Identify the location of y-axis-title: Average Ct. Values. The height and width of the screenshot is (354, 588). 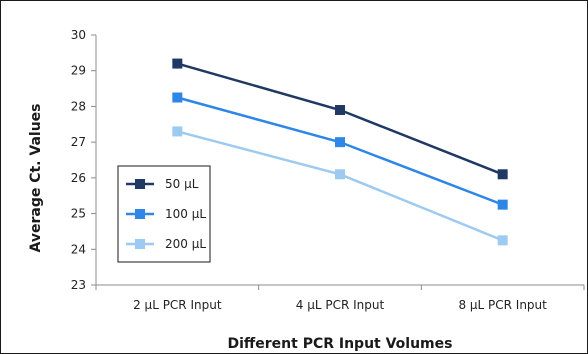
(36, 178).